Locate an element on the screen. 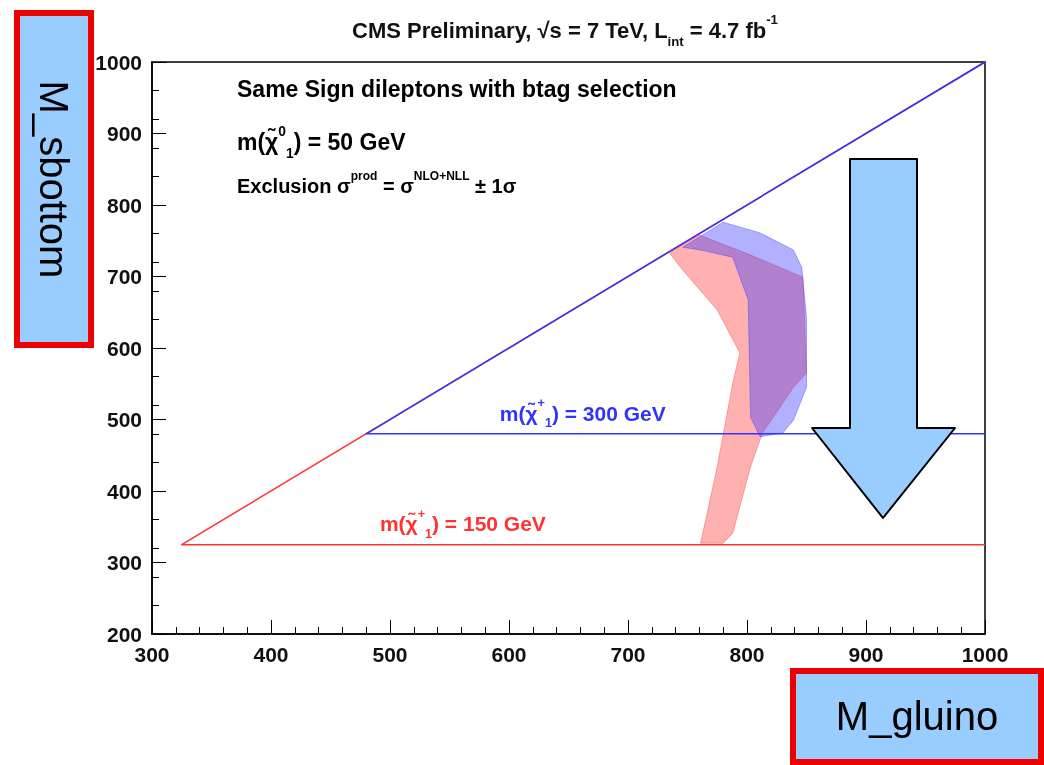  x-tick-label: 300 is located at coordinates (152, 654).